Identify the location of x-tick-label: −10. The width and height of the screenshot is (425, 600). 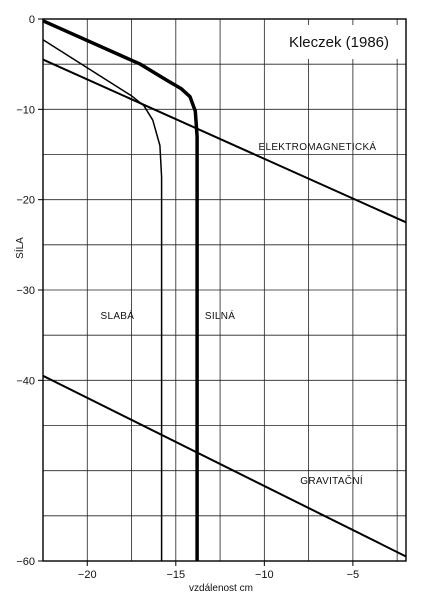
(264, 575).